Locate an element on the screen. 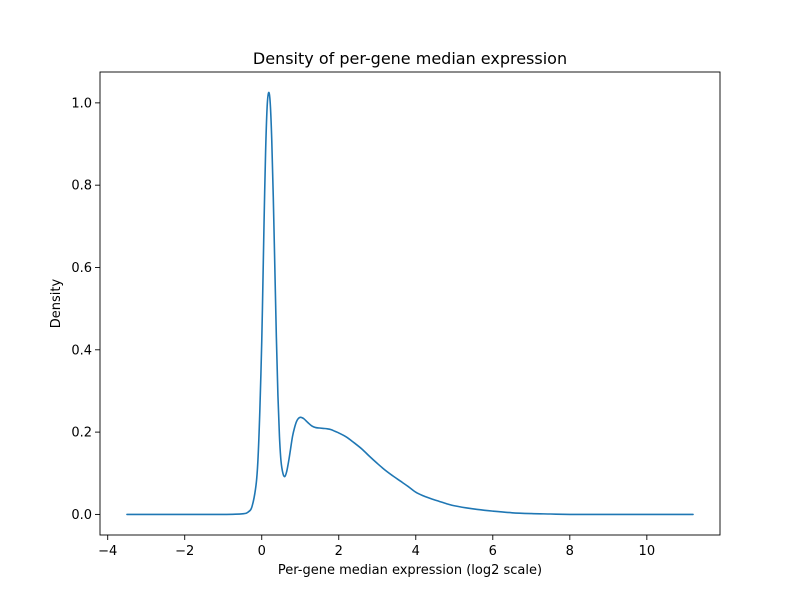  y-tick-label: 0.4 is located at coordinates (81, 350).